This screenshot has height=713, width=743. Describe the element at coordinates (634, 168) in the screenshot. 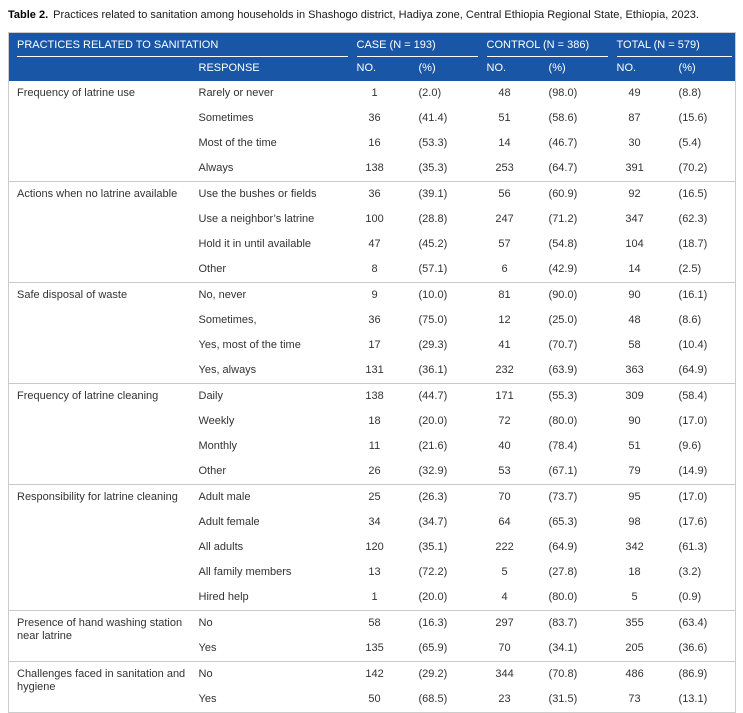

I see `total-no-cell: 391` at that location.